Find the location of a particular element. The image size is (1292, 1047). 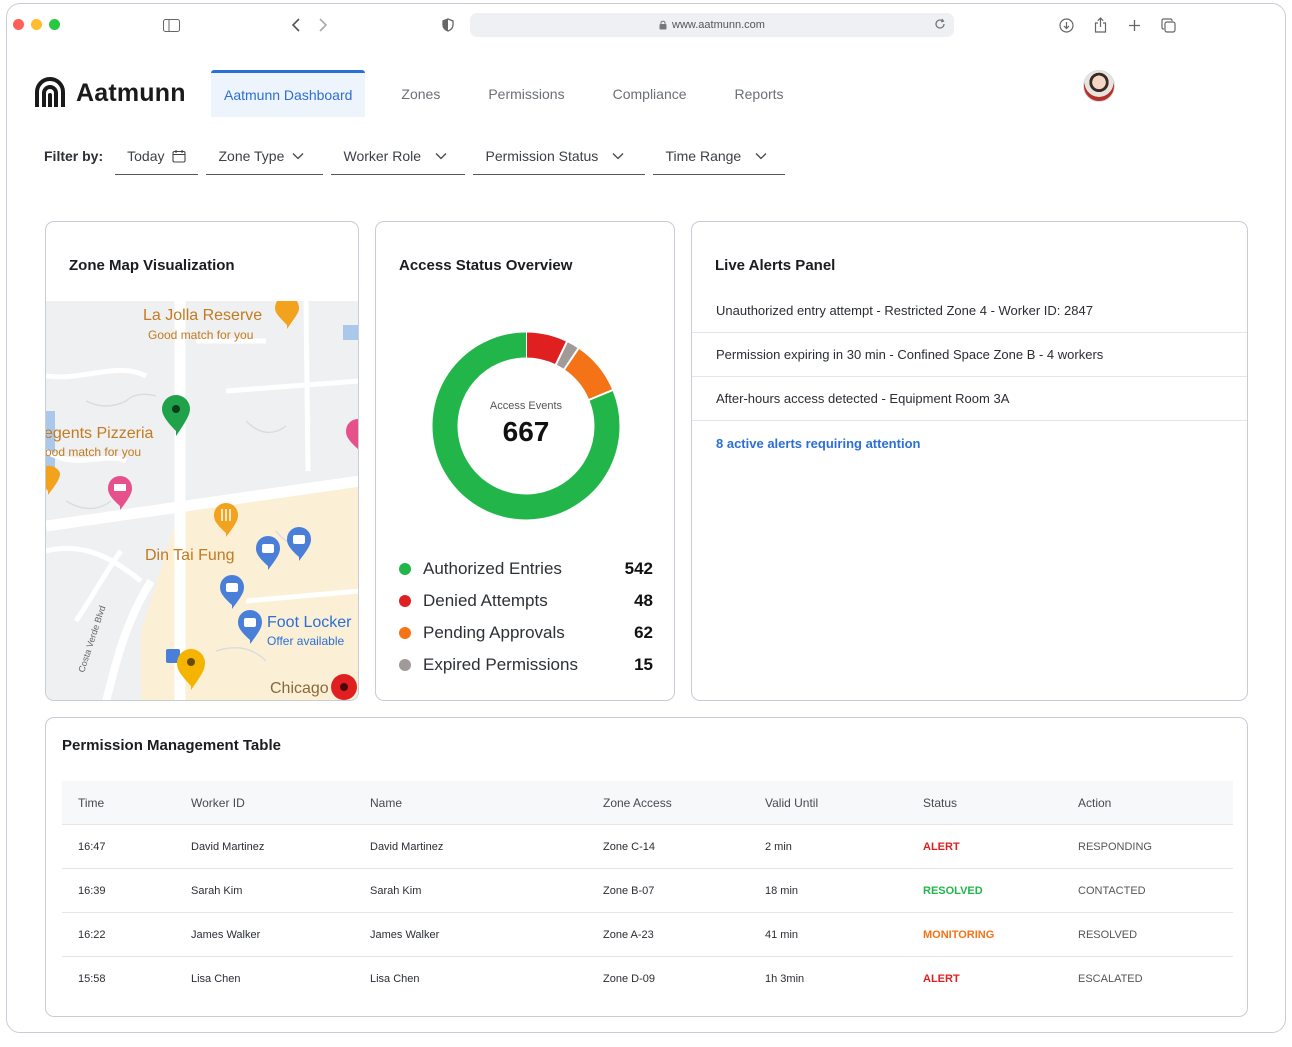

donut-slice-denied-attempts is located at coordinates (546, 348).